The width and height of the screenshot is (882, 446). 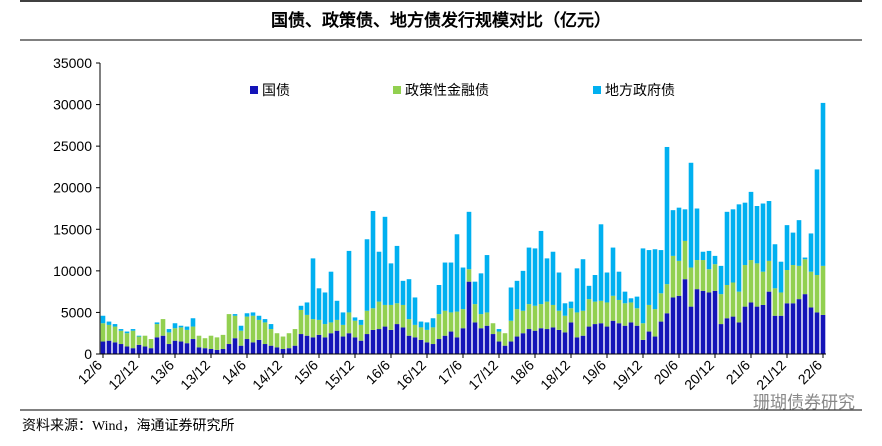 I want to click on legend-label: 地方政府债, so click(x=640, y=91).